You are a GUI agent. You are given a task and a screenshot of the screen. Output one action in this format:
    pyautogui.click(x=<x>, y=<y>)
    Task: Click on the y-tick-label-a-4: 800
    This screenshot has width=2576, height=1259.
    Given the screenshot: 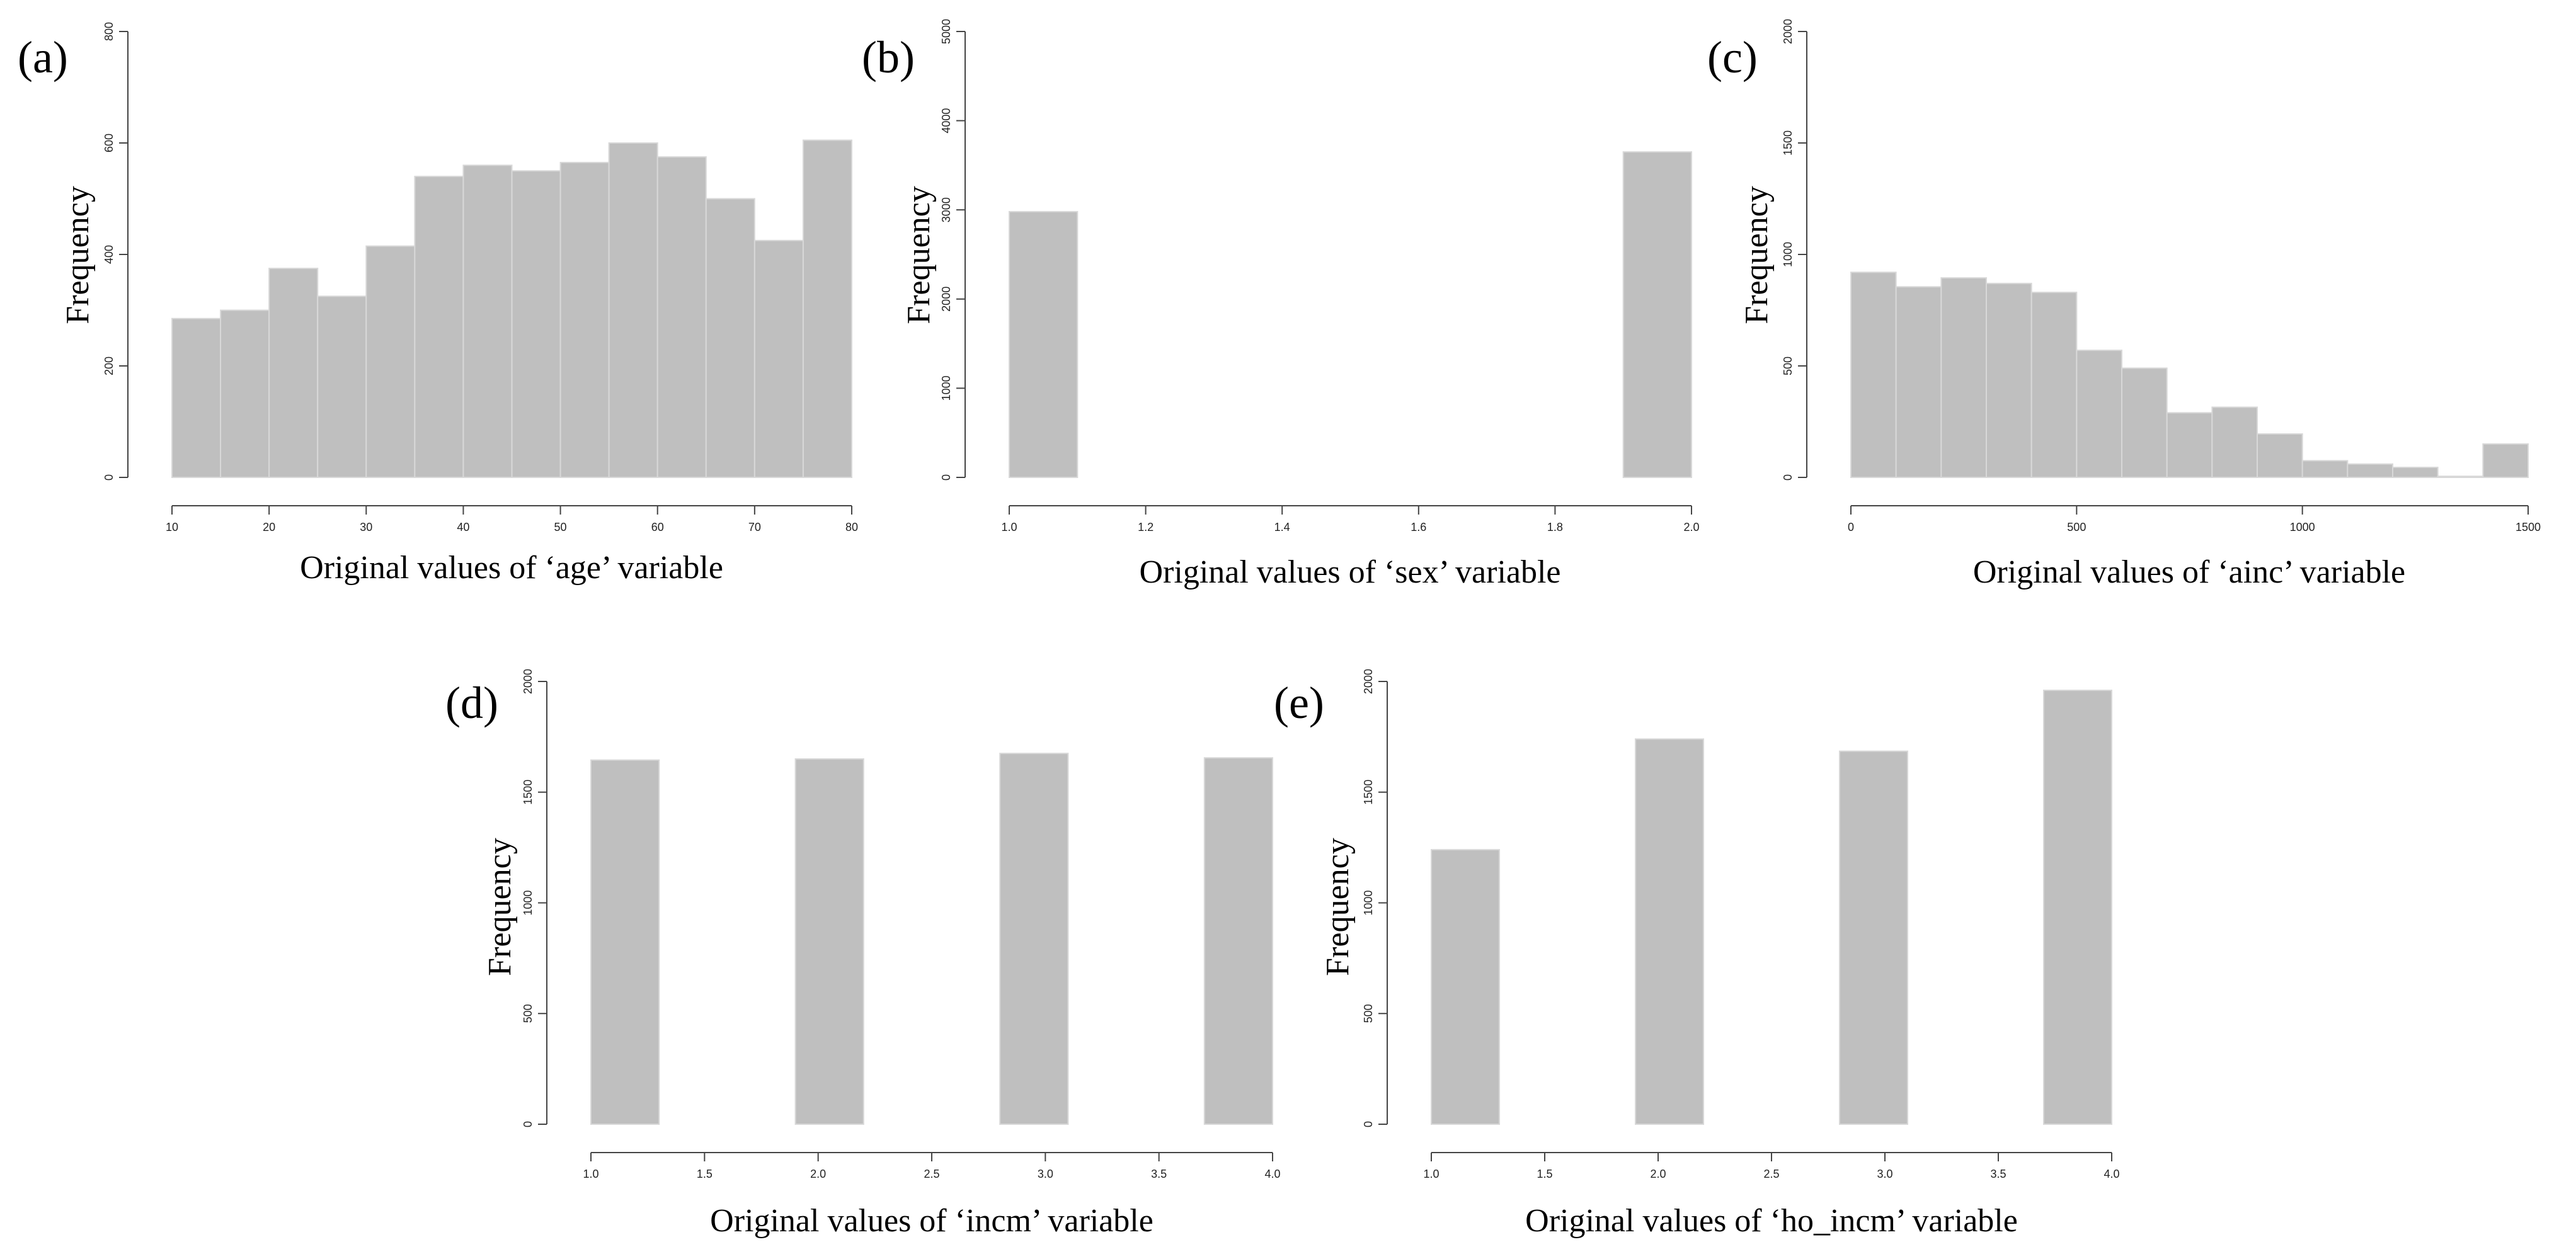 What is the action you would take?
    pyautogui.click(x=109, y=31)
    